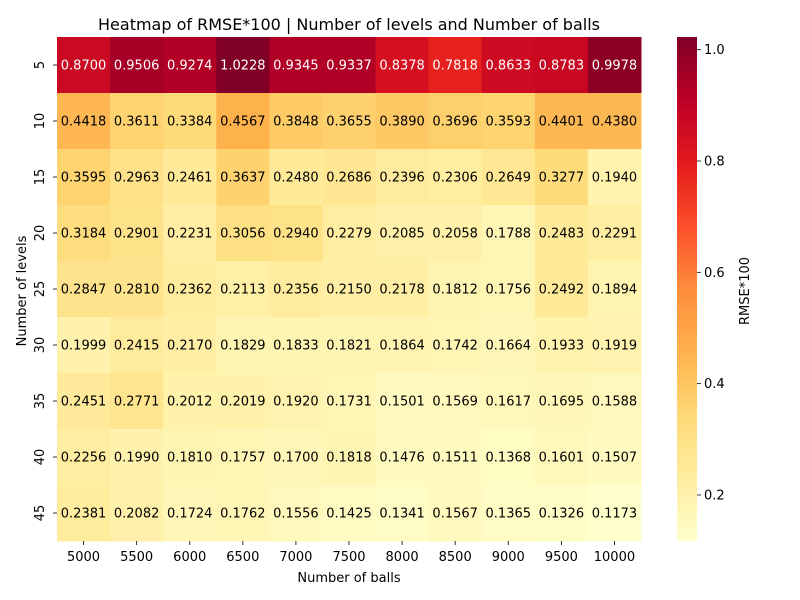 This screenshot has height=600, width=800. I want to click on cell-value-label: 0.7818, so click(455, 66).